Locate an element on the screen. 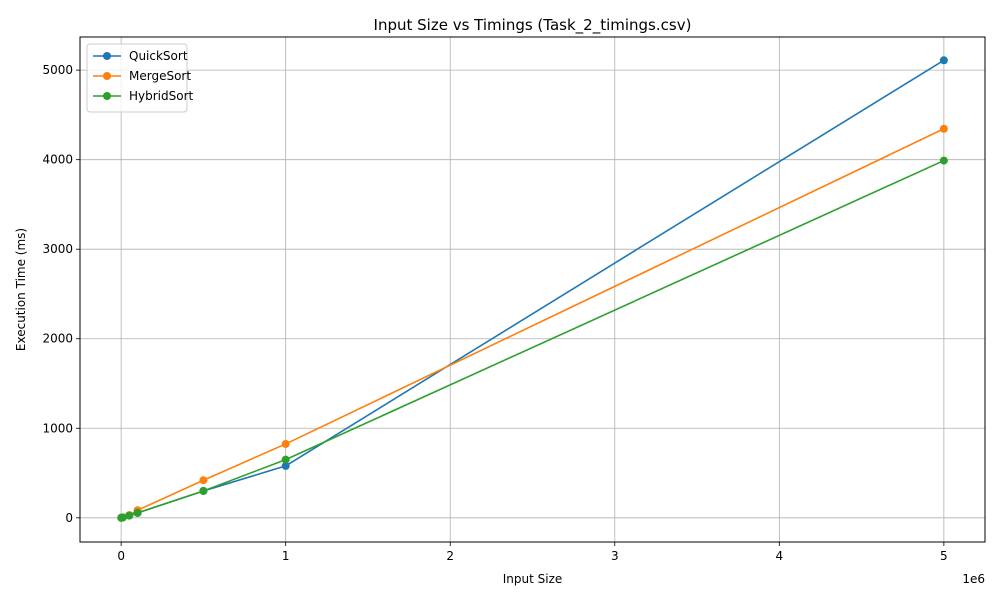 Image resolution: width=1000 pixels, height=600 pixels. x-tick-label: 0 is located at coordinates (121, 556).